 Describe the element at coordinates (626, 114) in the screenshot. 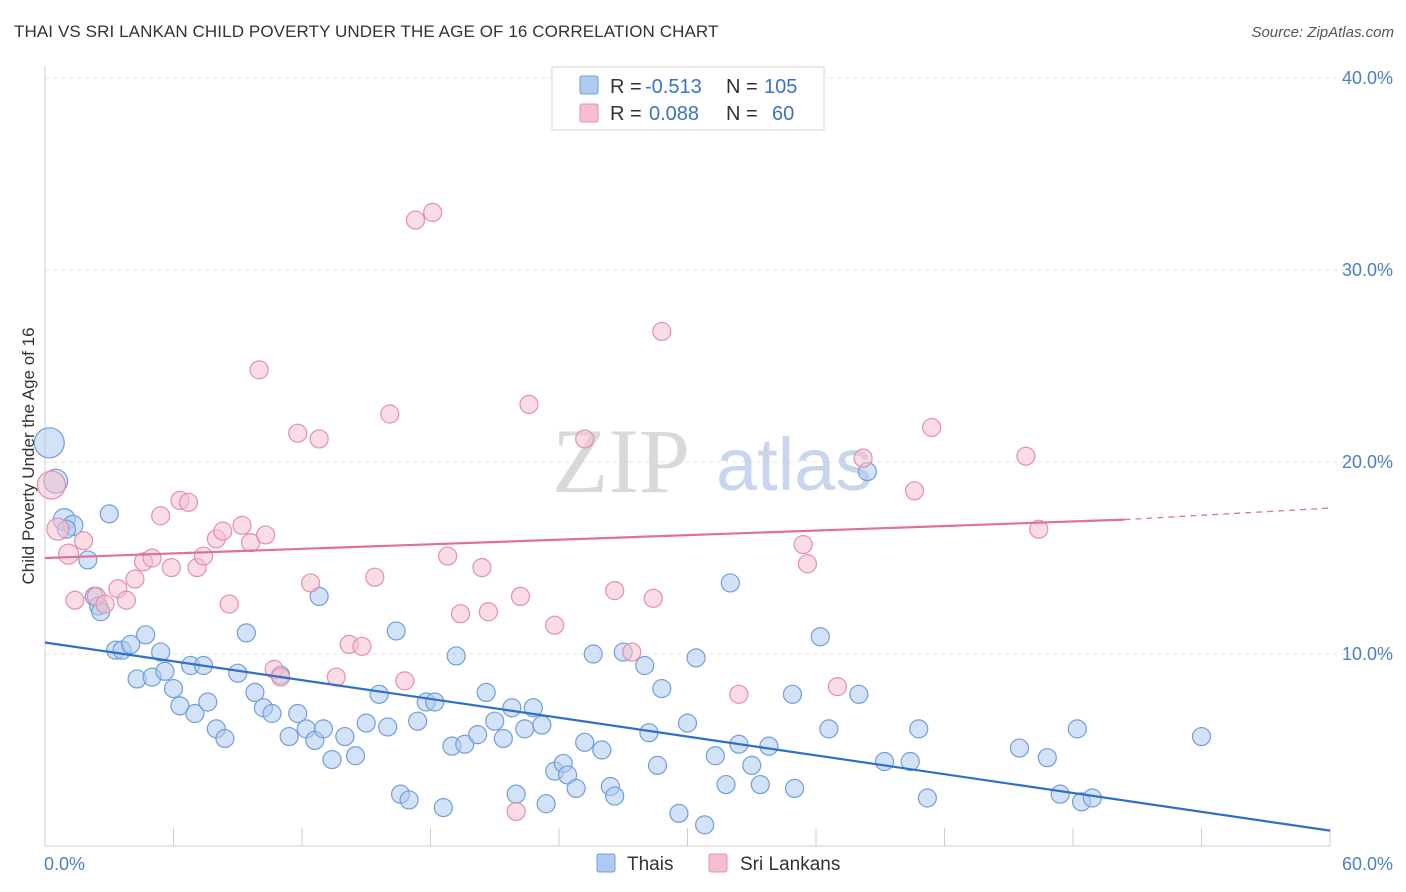

I see `legend-r-label-srilankans: R =` at that location.